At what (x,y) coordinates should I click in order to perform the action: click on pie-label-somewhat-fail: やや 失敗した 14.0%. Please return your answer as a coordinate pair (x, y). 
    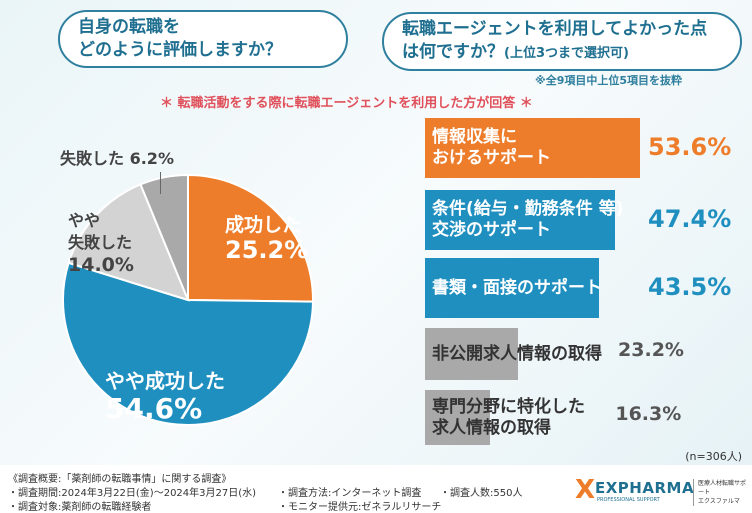
    Looking at the image, I should click on (101, 243).